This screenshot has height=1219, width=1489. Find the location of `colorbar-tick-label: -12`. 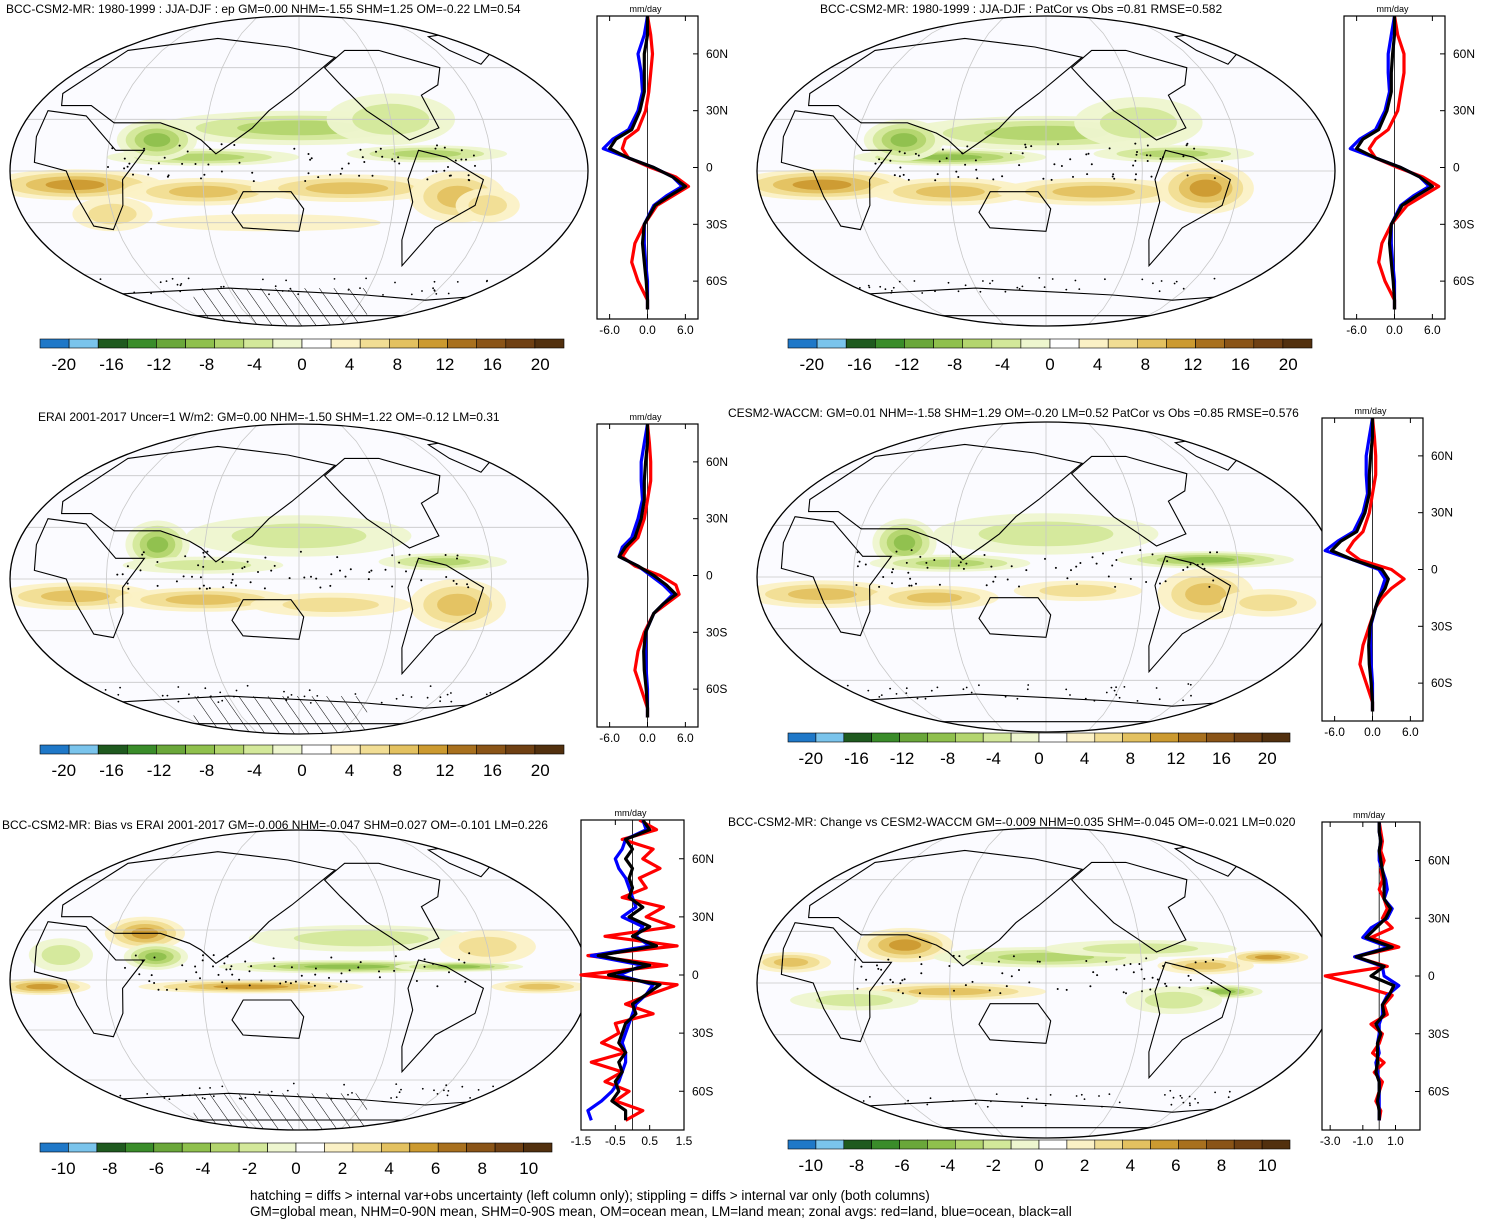

colorbar-tick-label: -12 is located at coordinates (159, 770).